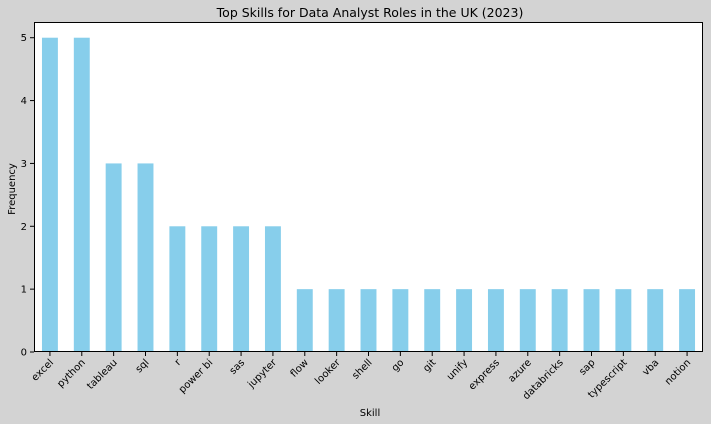 Image resolution: width=711 pixels, height=424 pixels. What do you see at coordinates (113, 257) in the screenshot?
I see `bar-tableau` at bounding box center [113, 257].